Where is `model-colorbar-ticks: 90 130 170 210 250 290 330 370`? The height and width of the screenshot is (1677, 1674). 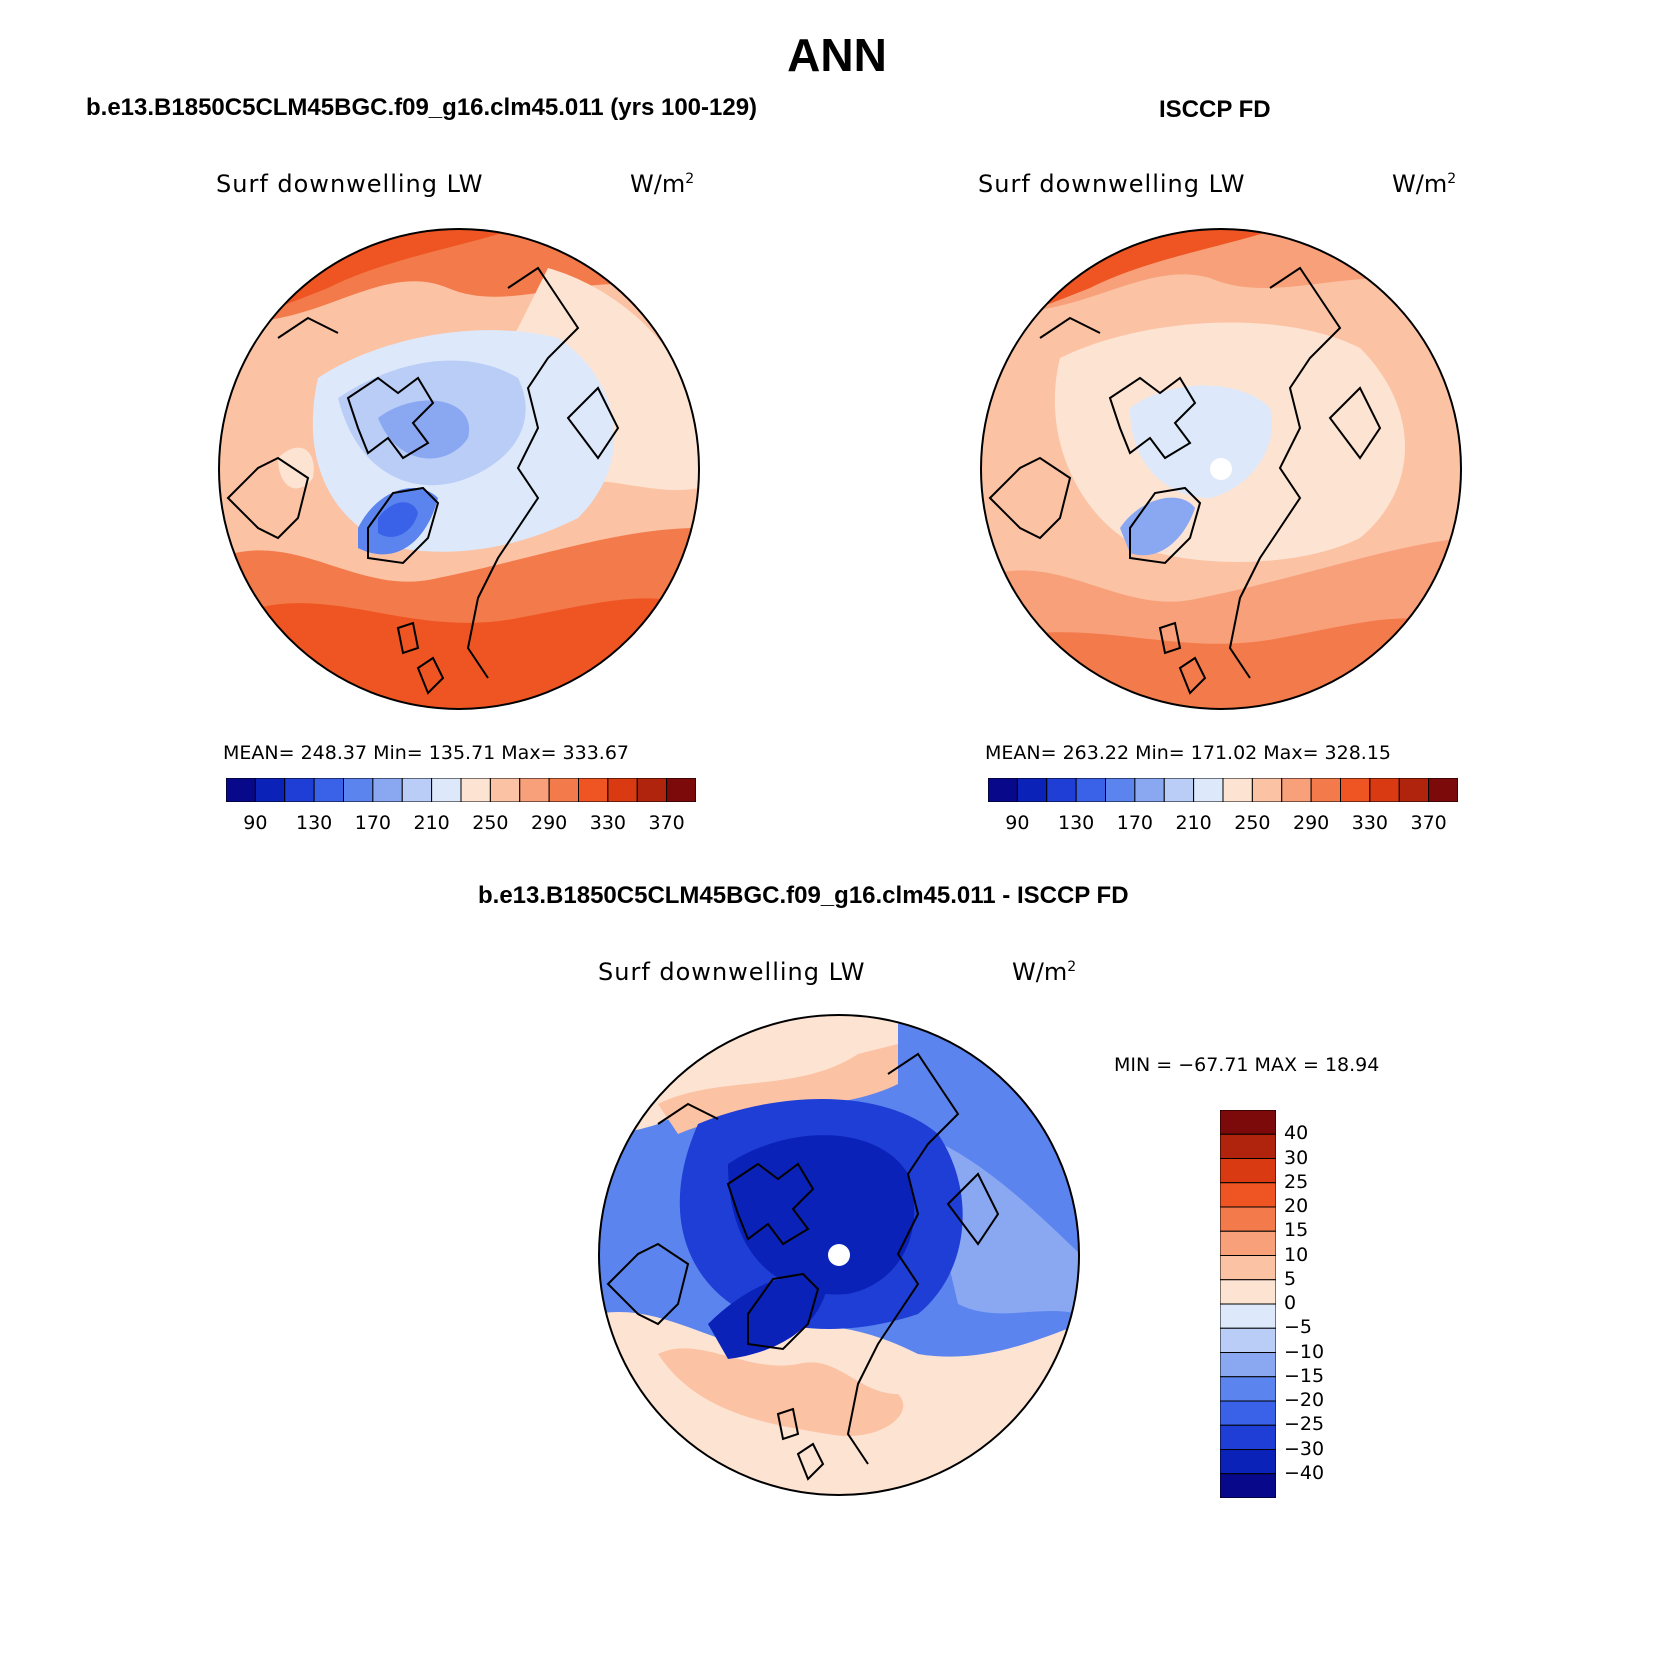 model-colorbar-ticks: 90 130 170 210 250 290 330 370 is located at coordinates (461, 824).